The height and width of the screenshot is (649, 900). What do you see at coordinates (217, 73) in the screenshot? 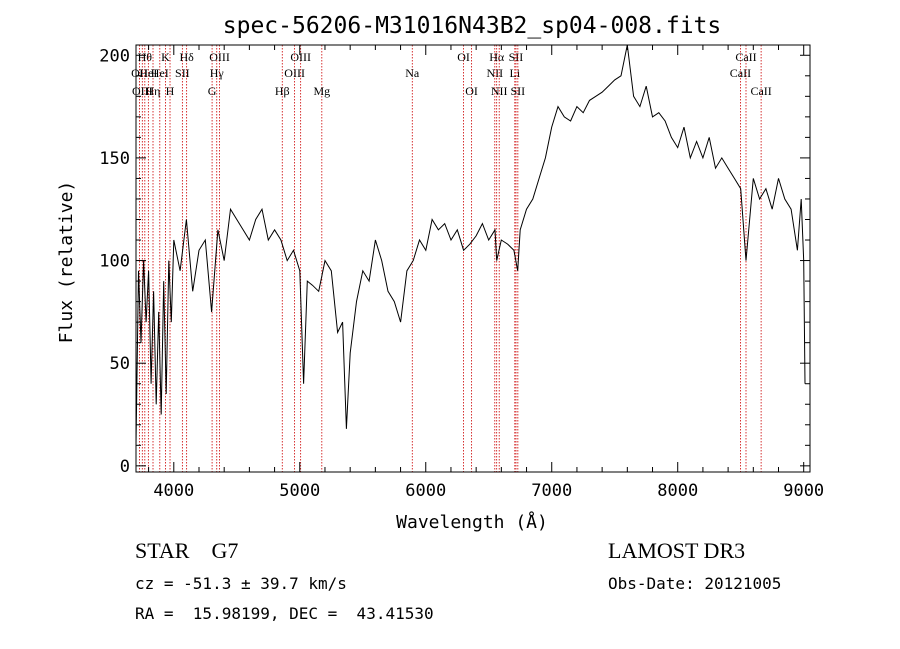
I see `spectral-line-label: Hγ` at bounding box center [217, 73].